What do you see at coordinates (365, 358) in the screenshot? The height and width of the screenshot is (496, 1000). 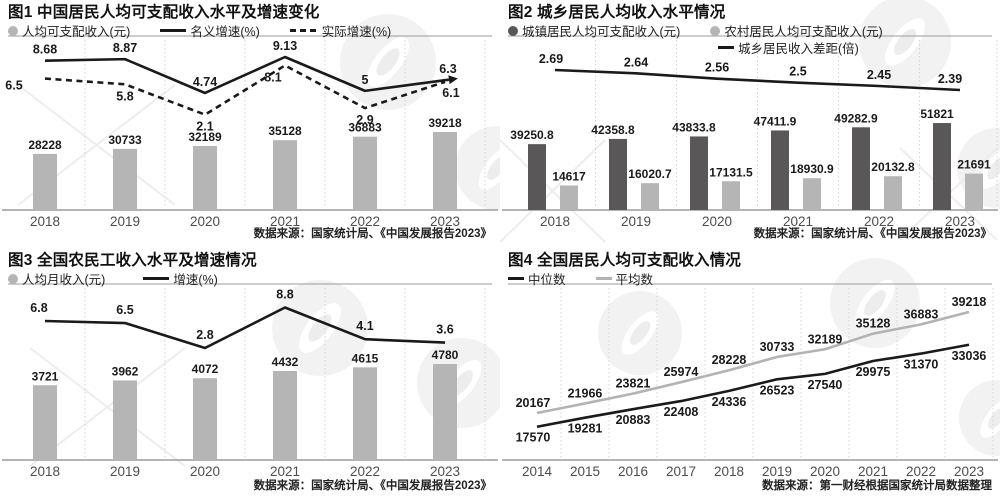 I see `bar-value-label: 4615` at bounding box center [365, 358].